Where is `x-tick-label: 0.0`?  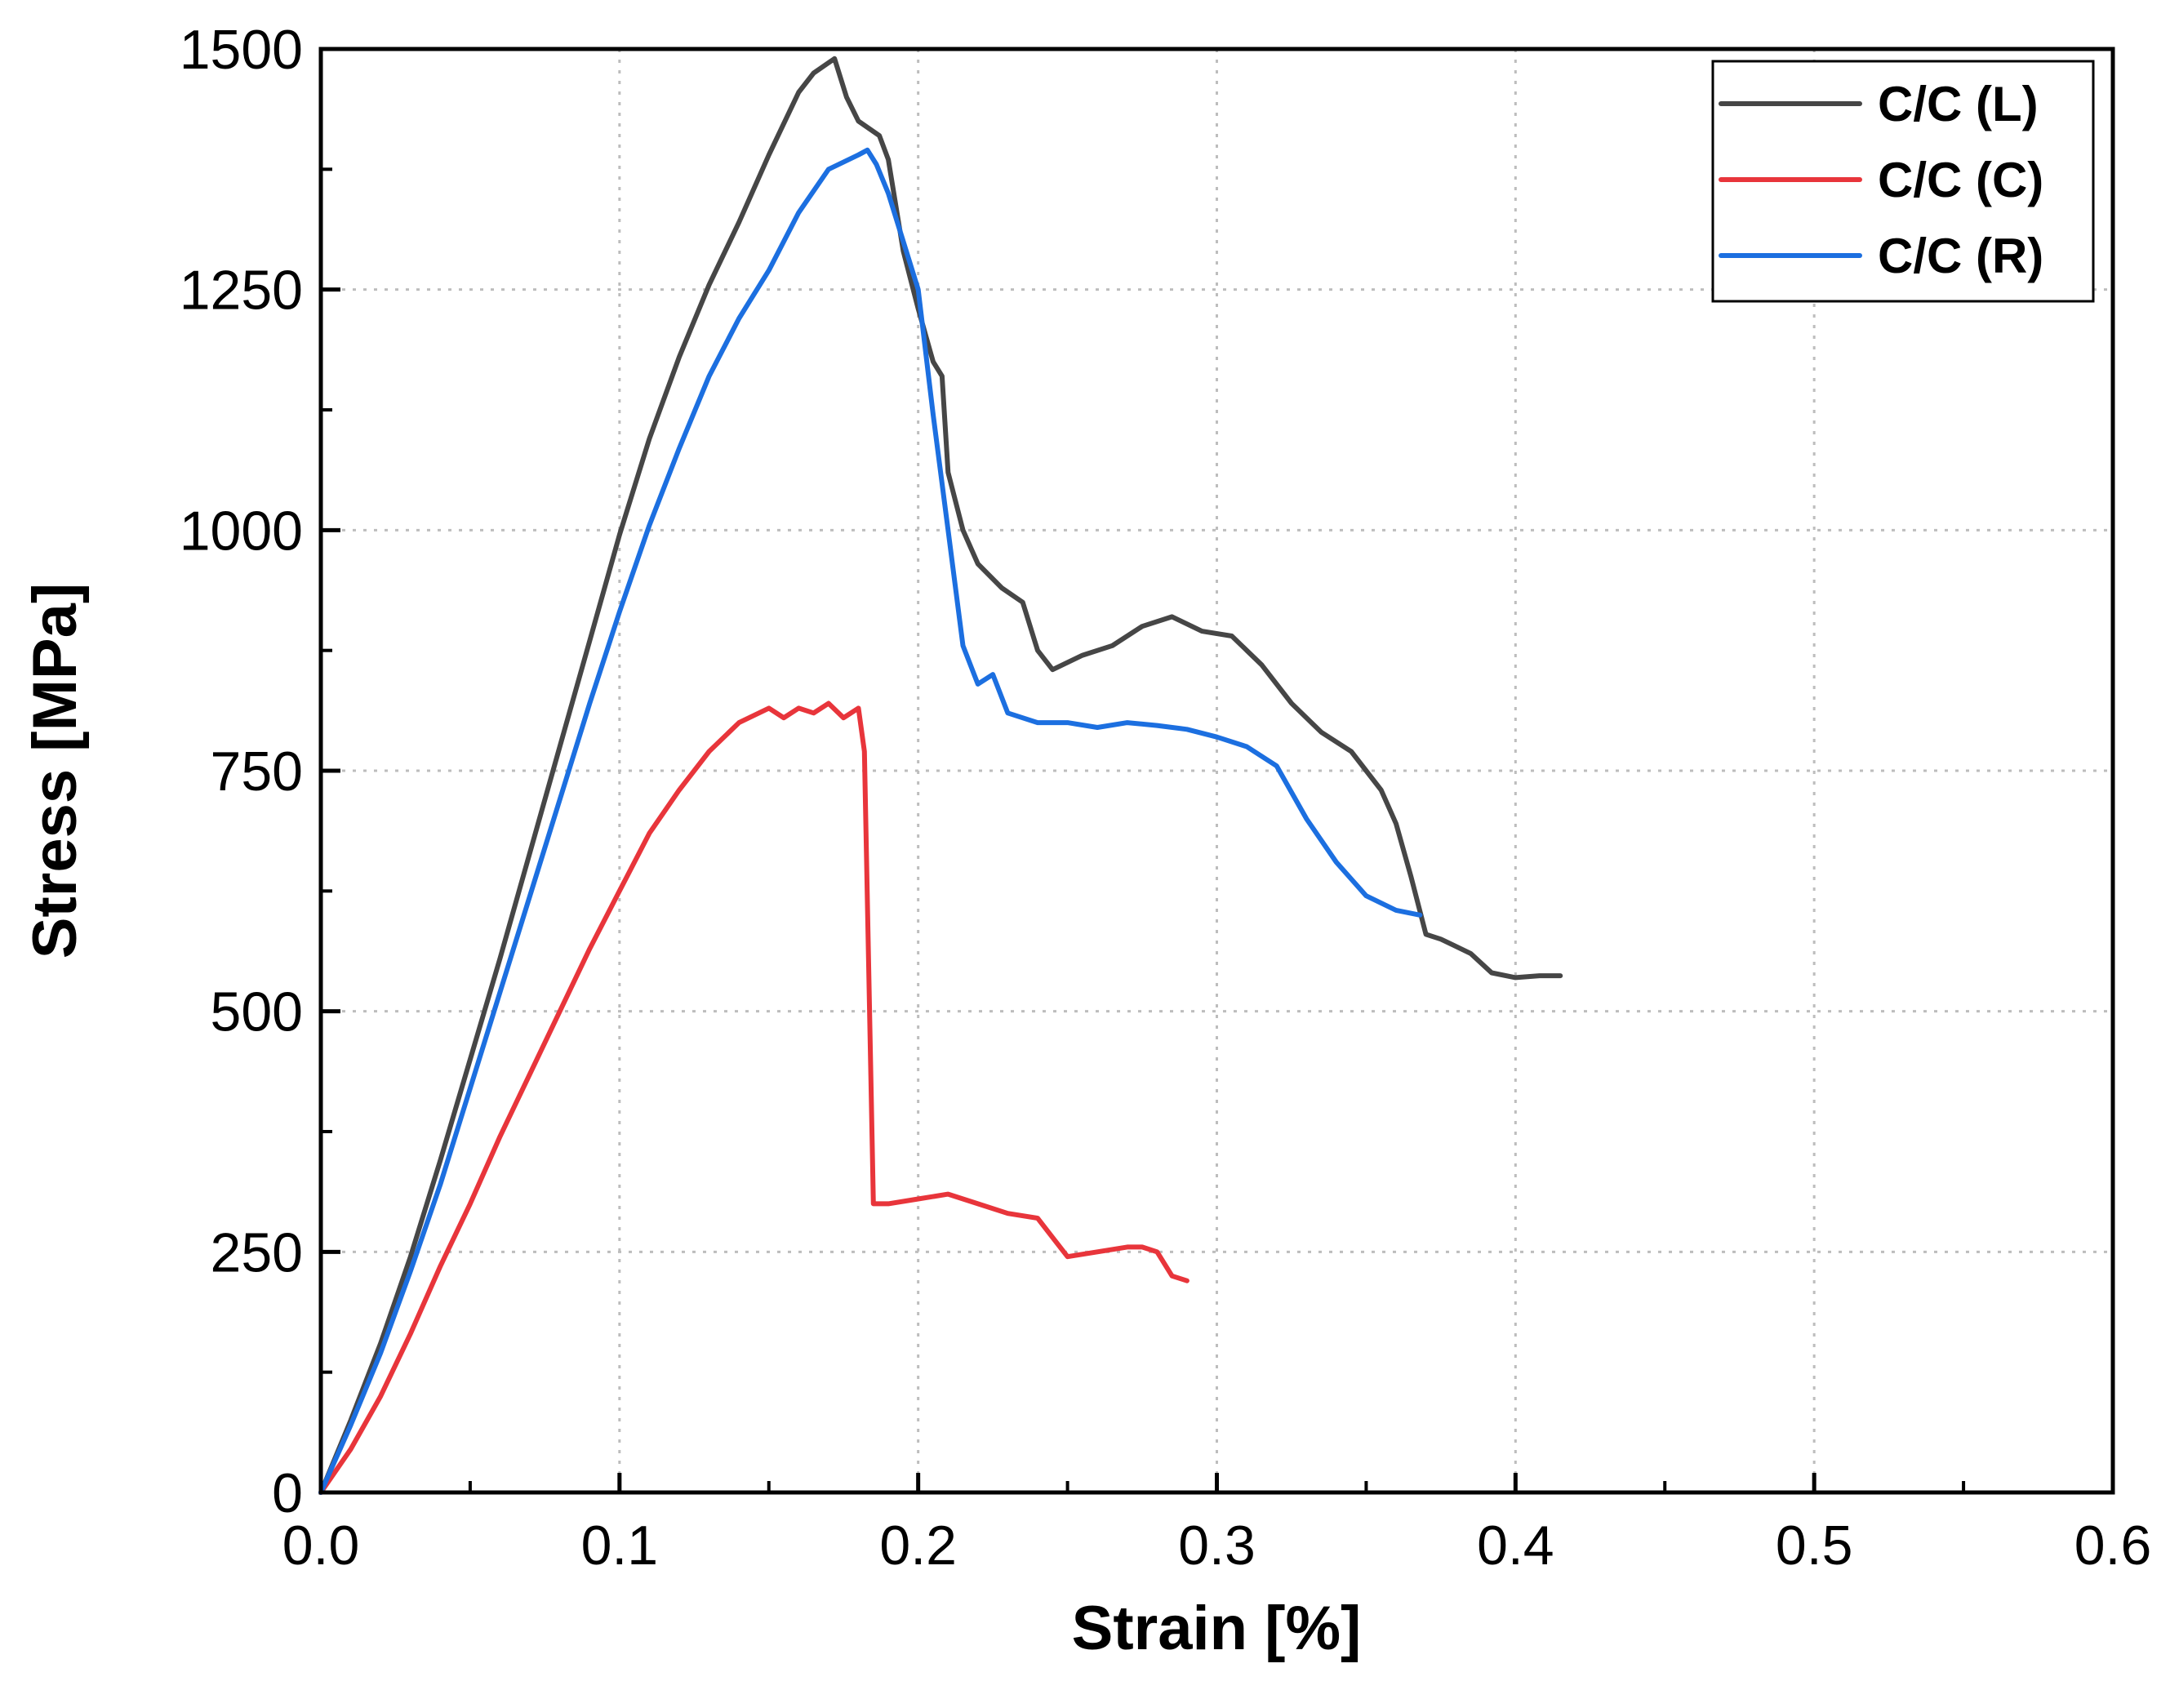 x-tick-label: 0.0 is located at coordinates (321, 1546).